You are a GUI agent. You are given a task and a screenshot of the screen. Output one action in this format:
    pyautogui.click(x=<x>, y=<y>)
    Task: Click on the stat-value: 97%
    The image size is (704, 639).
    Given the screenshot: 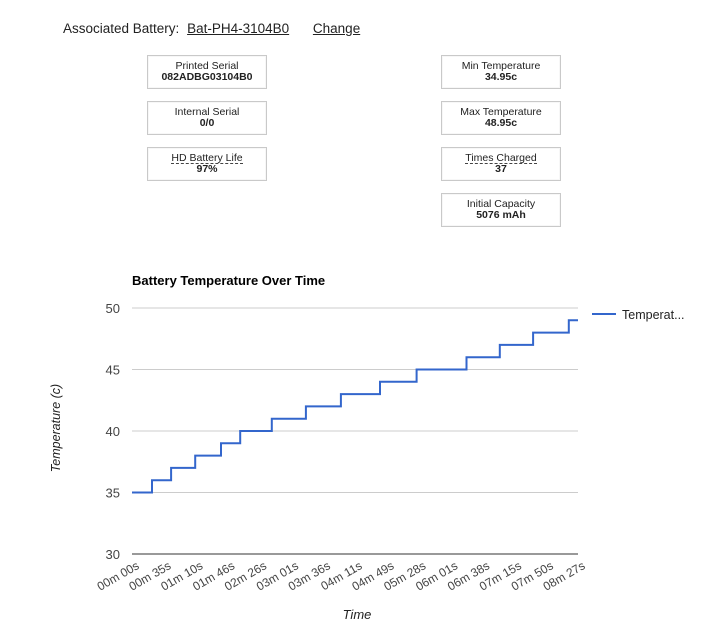 What is the action you would take?
    pyautogui.click(x=207, y=169)
    